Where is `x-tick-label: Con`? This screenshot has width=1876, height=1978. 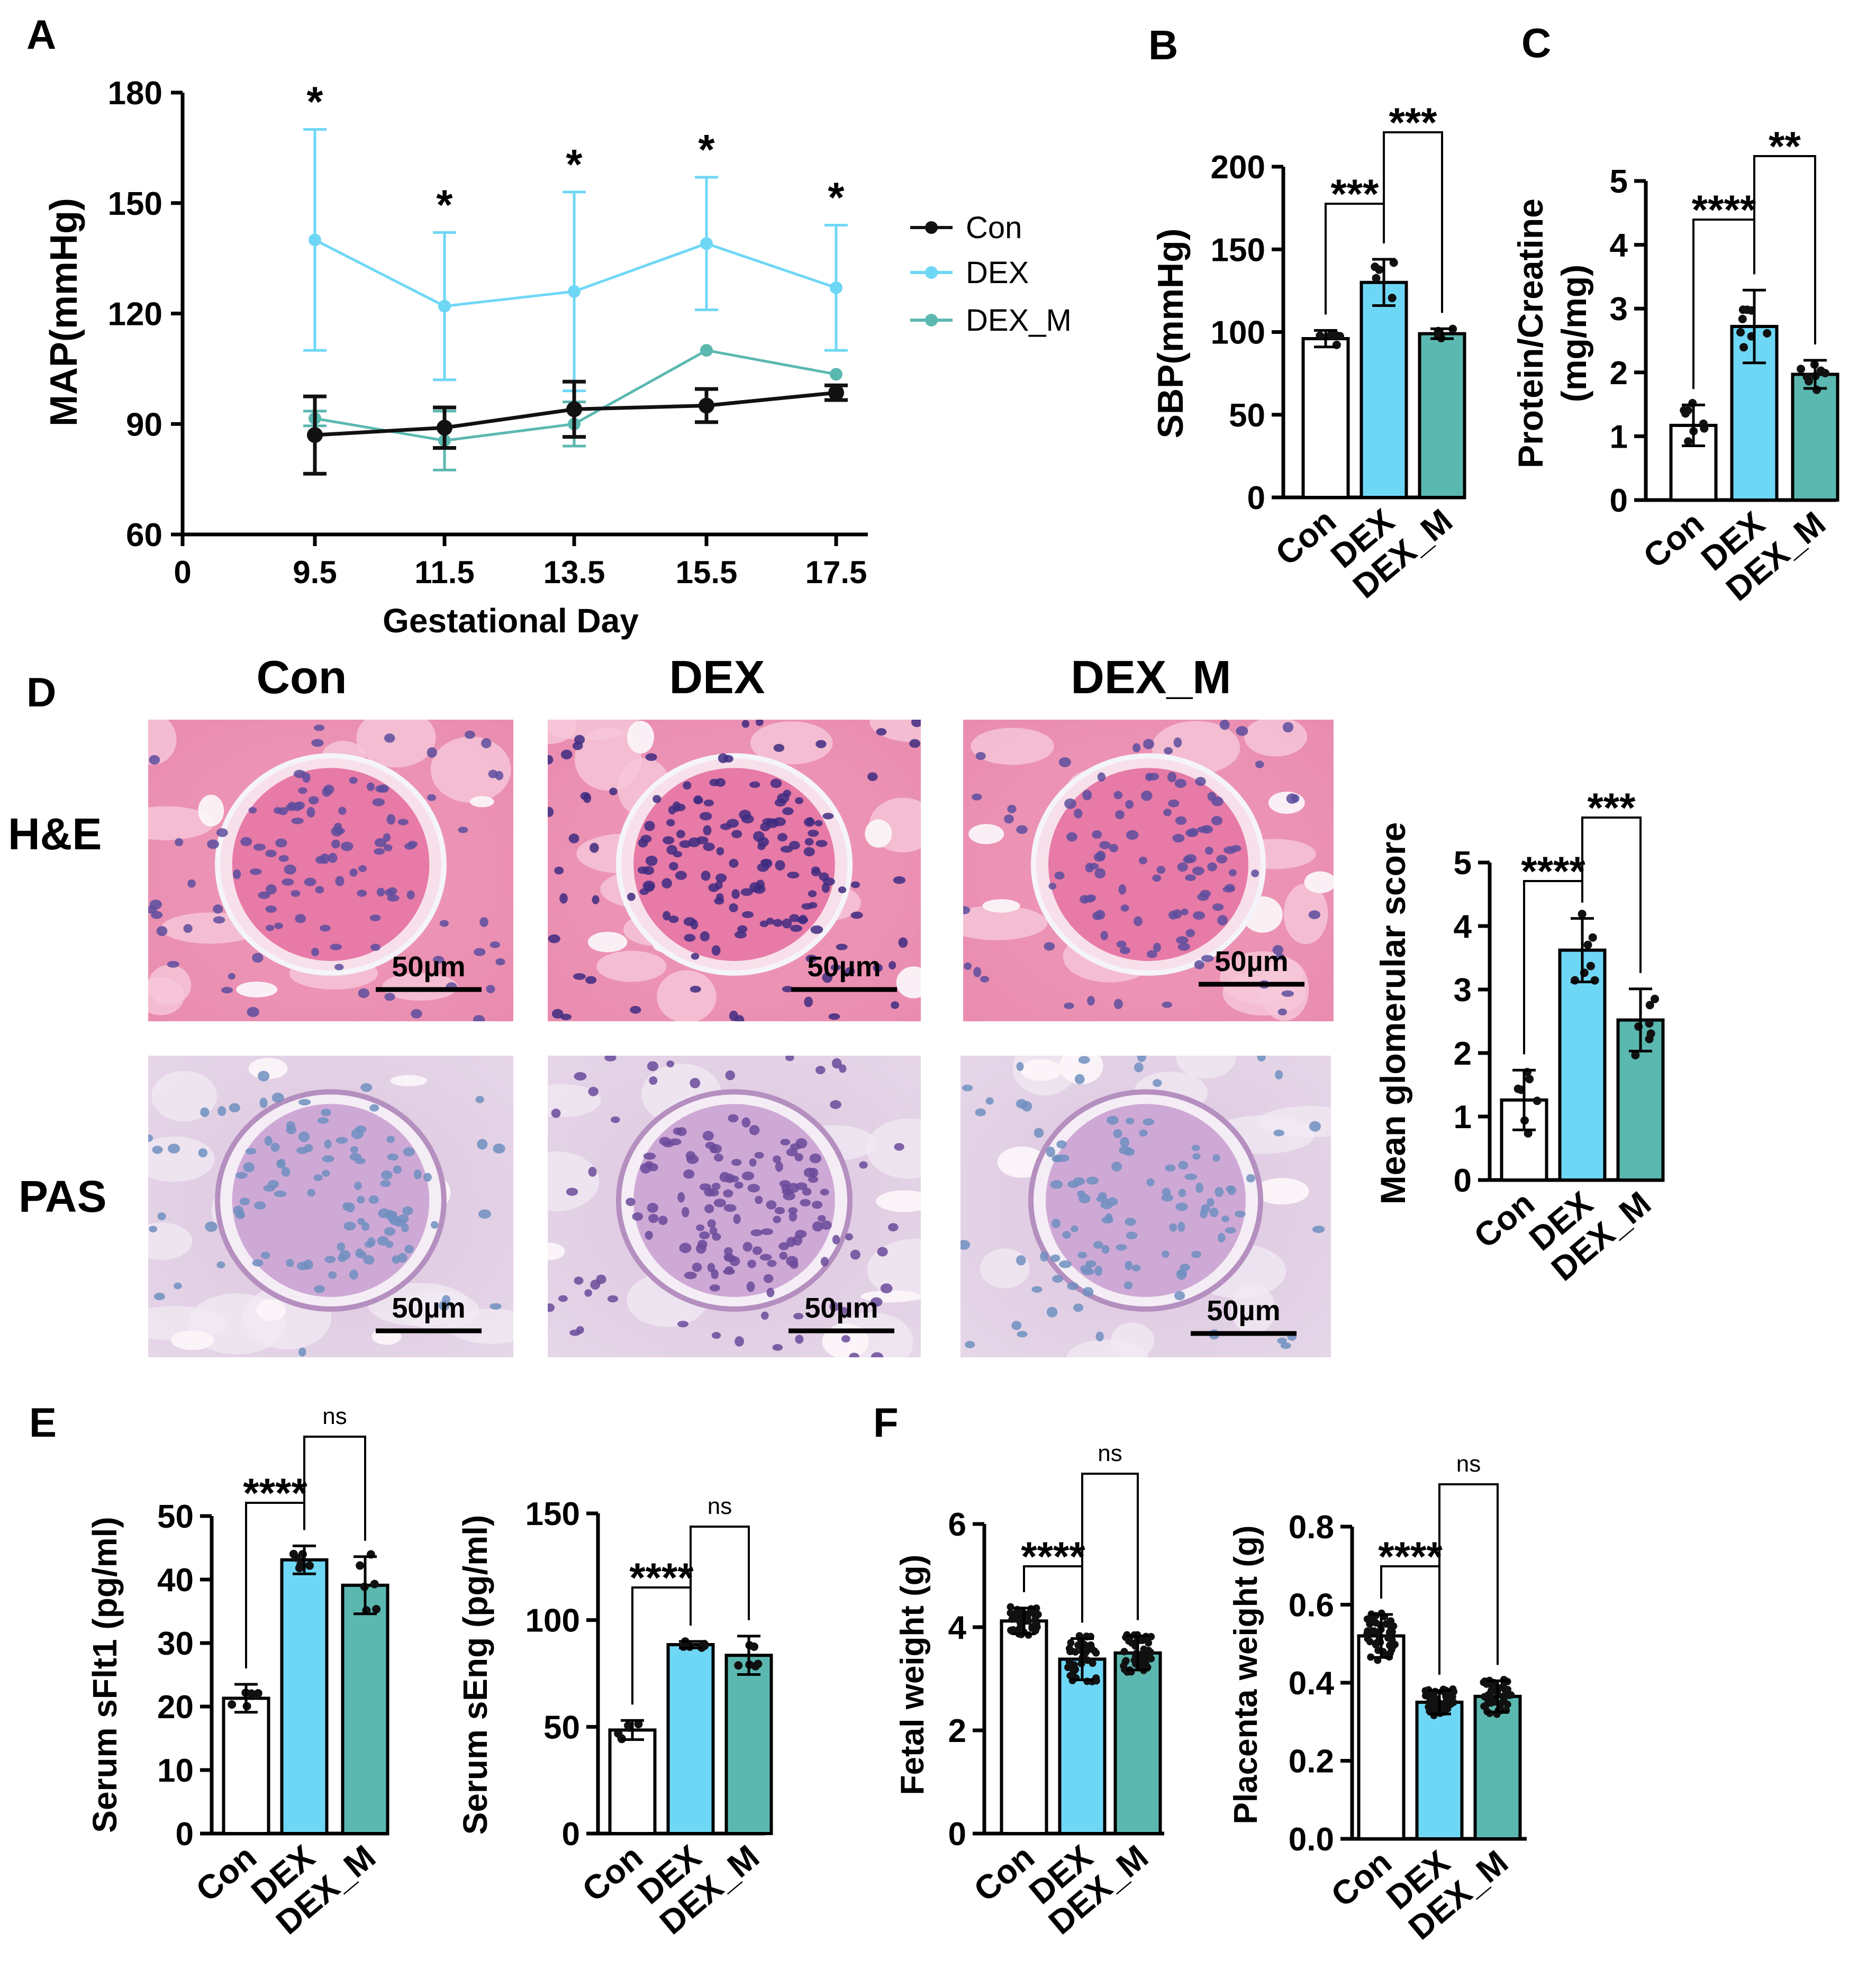 x-tick-label: Con is located at coordinates (1305, 537).